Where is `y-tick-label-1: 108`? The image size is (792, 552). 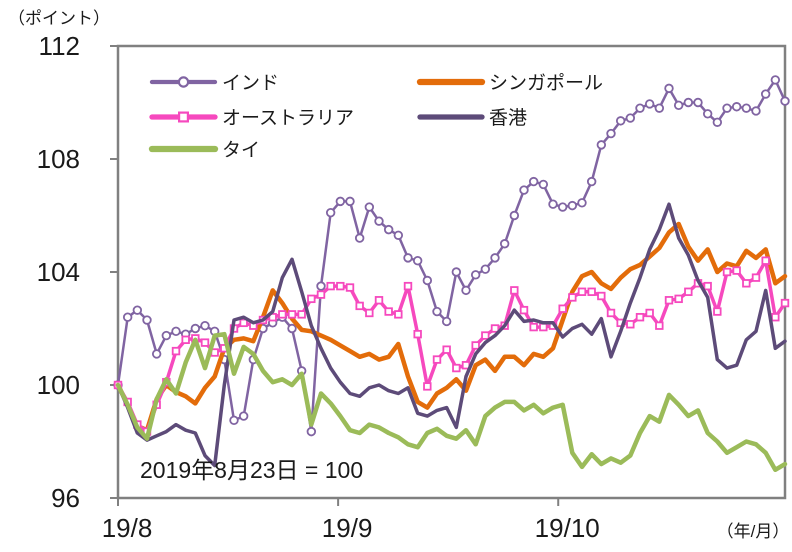 y-tick-label-1: 108 is located at coordinates (58, 159).